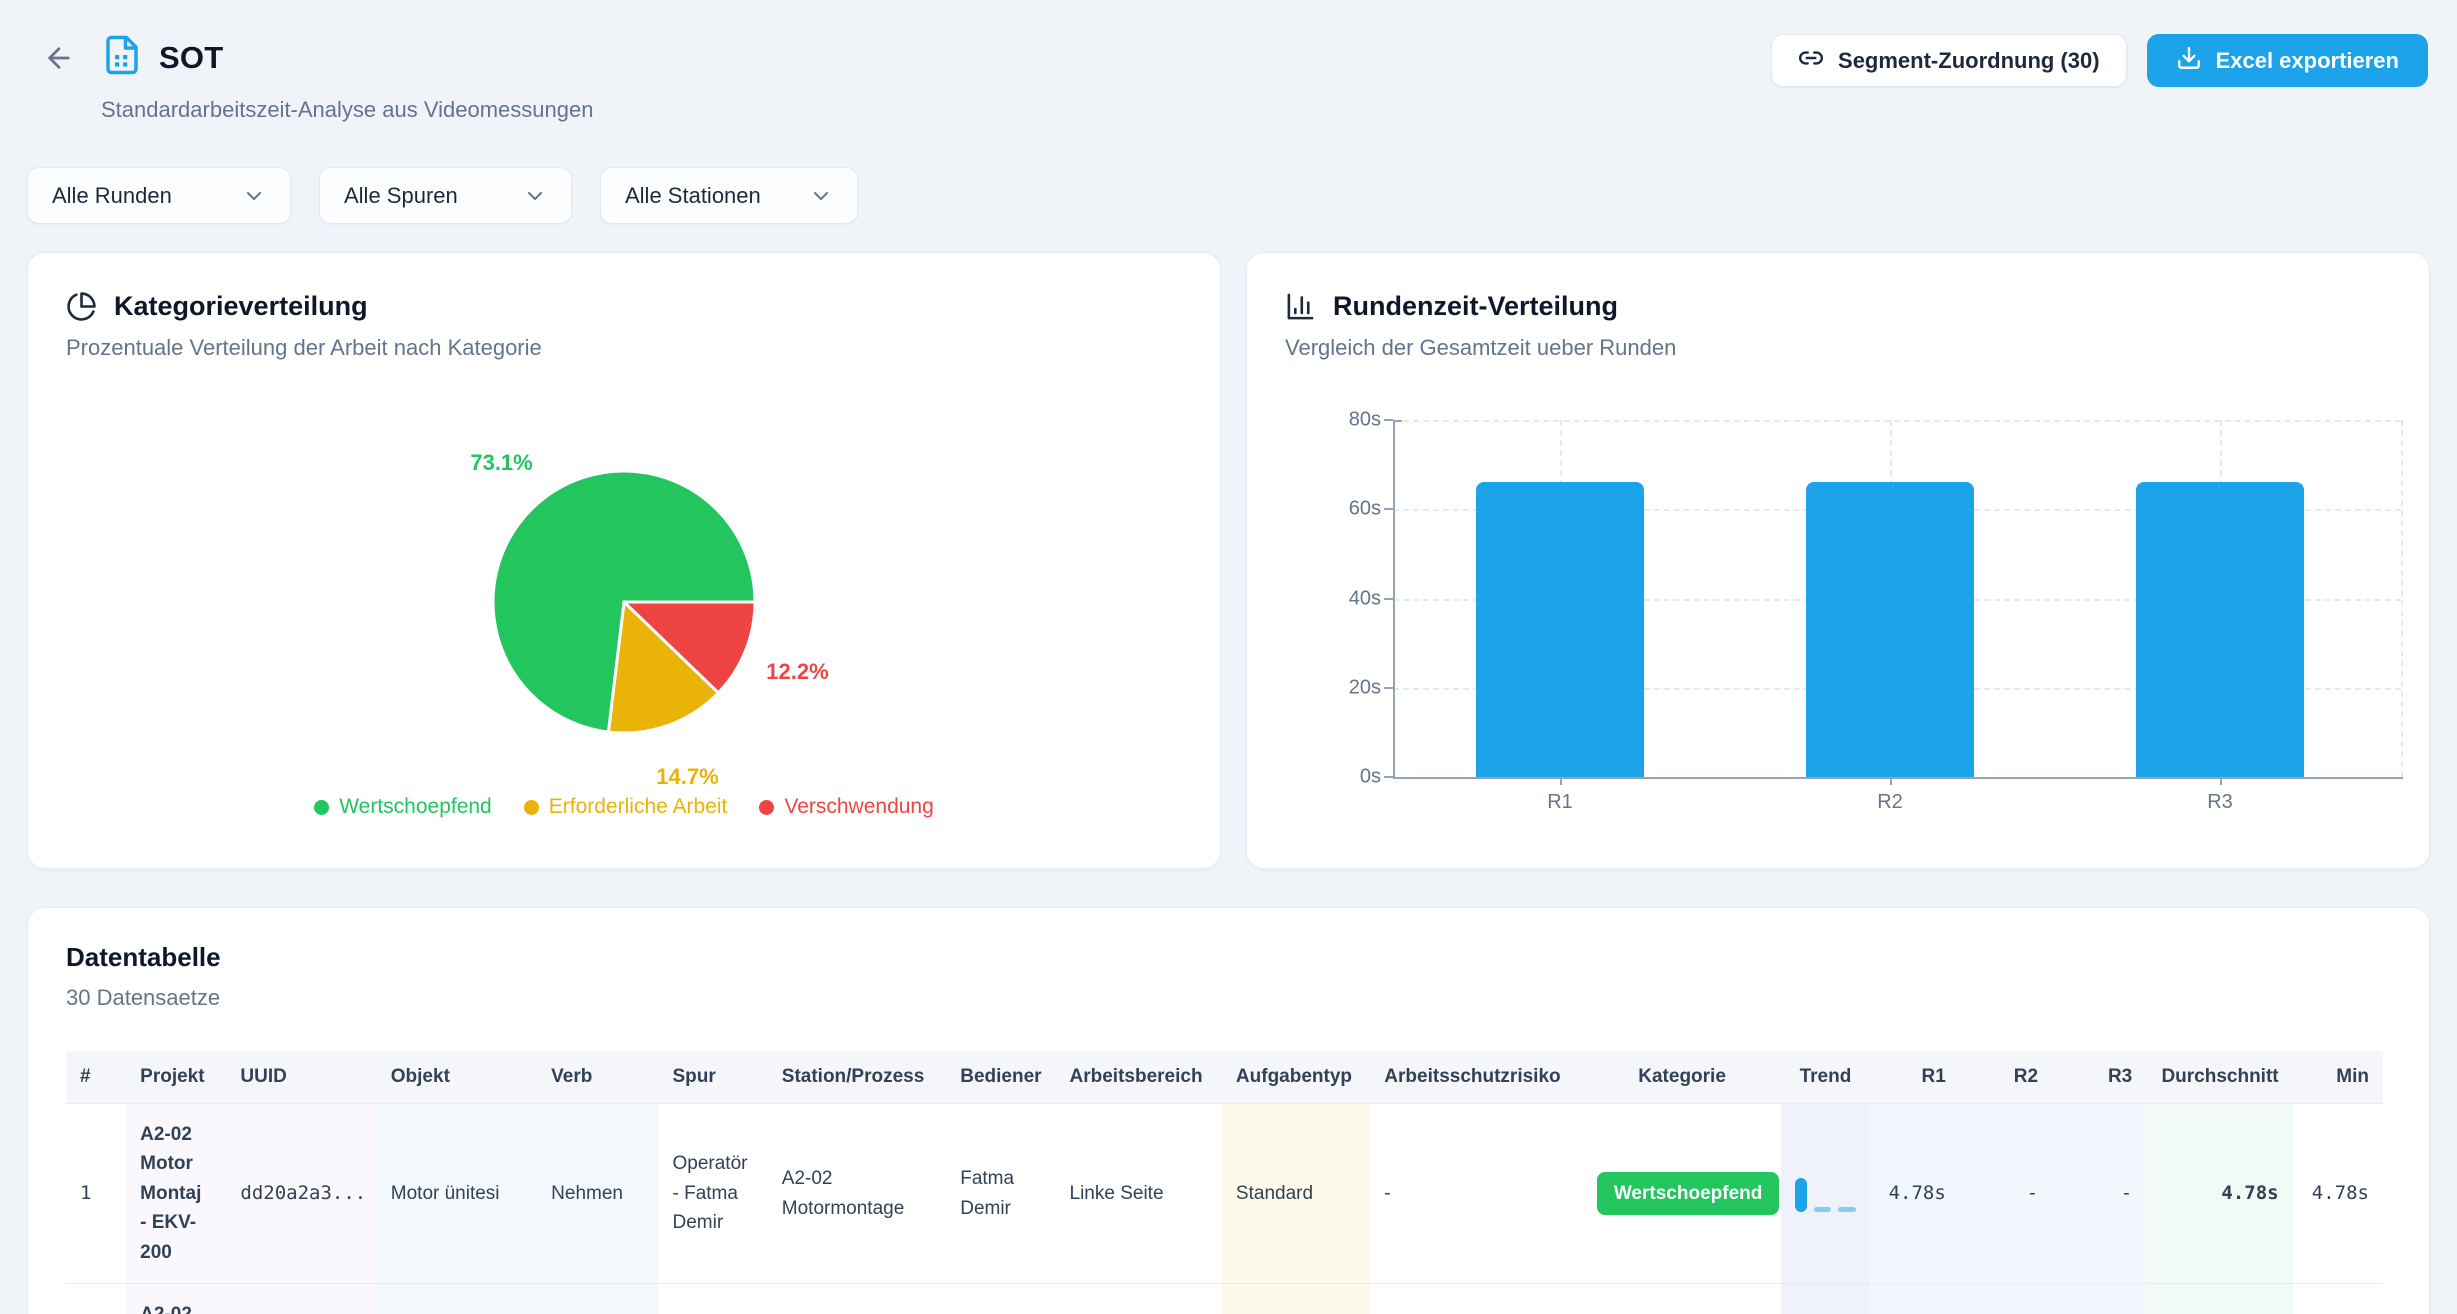 The width and height of the screenshot is (2457, 1314). What do you see at coordinates (403, 807) in the screenshot?
I see `legend-item: Wertschoepfend` at bounding box center [403, 807].